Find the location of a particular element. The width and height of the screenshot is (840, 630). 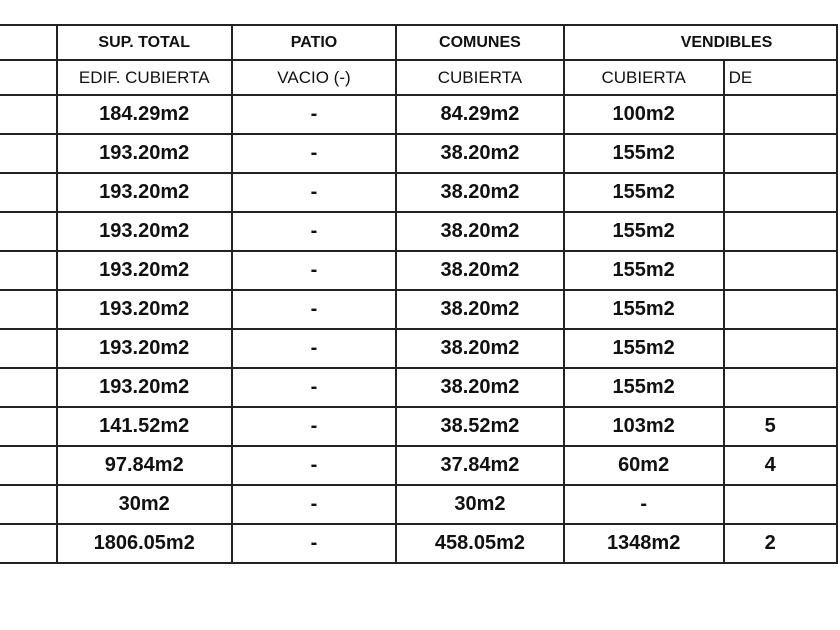

table-cell: 141.52m2 is located at coordinates (144, 426).